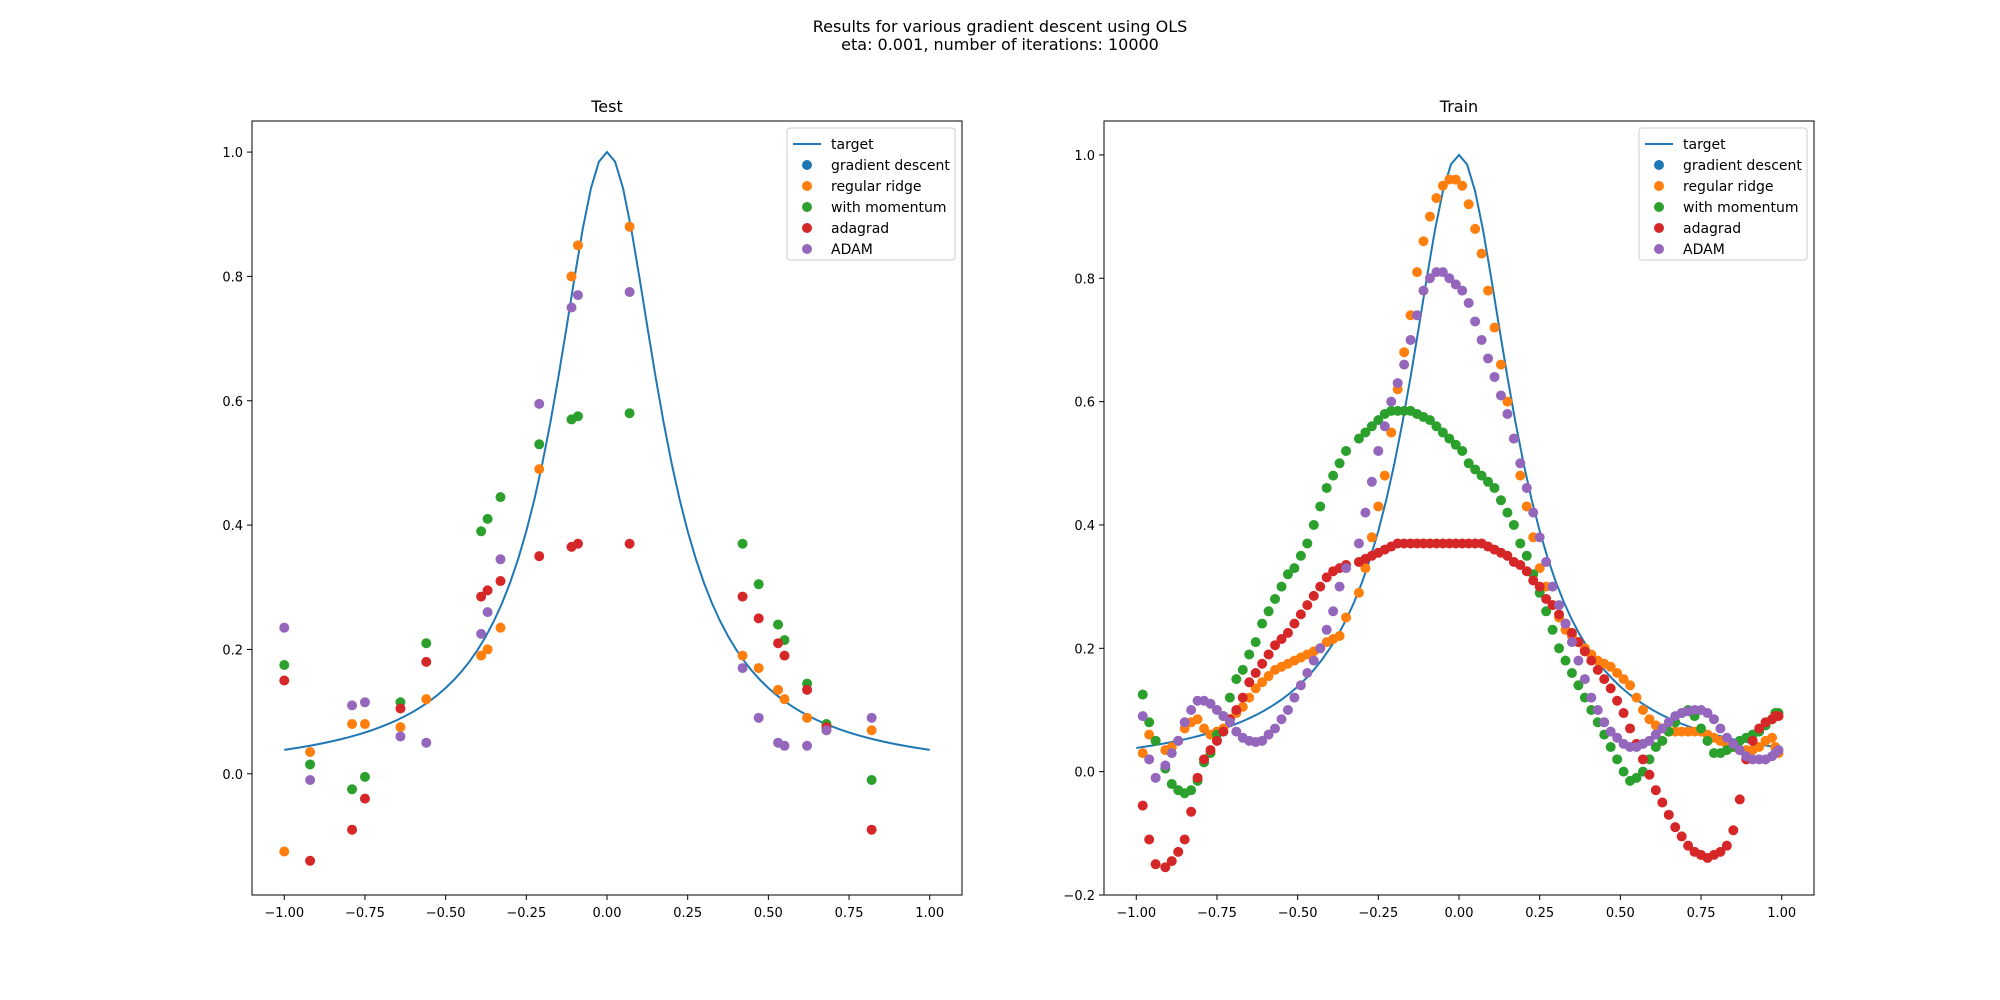  What do you see at coordinates (578, 601) in the screenshot?
I see `test-series-with-momentum` at bounding box center [578, 601].